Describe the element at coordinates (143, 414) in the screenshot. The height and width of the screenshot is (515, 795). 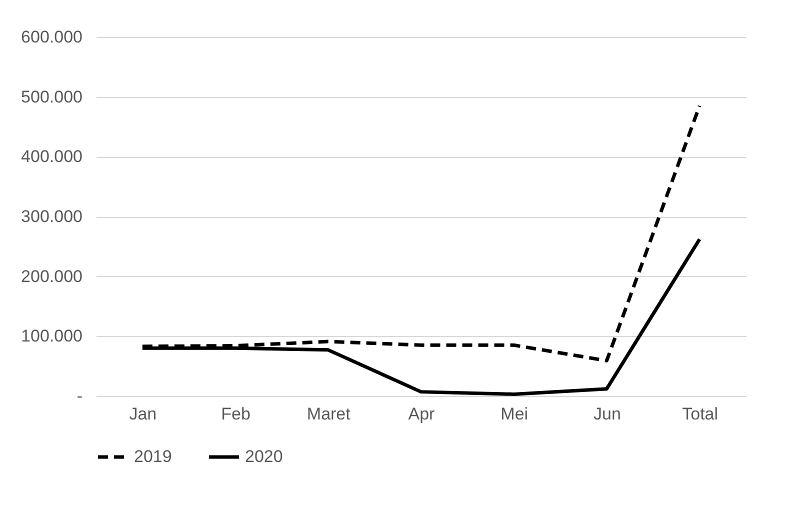
I see `x-tick-label: Jan` at that location.